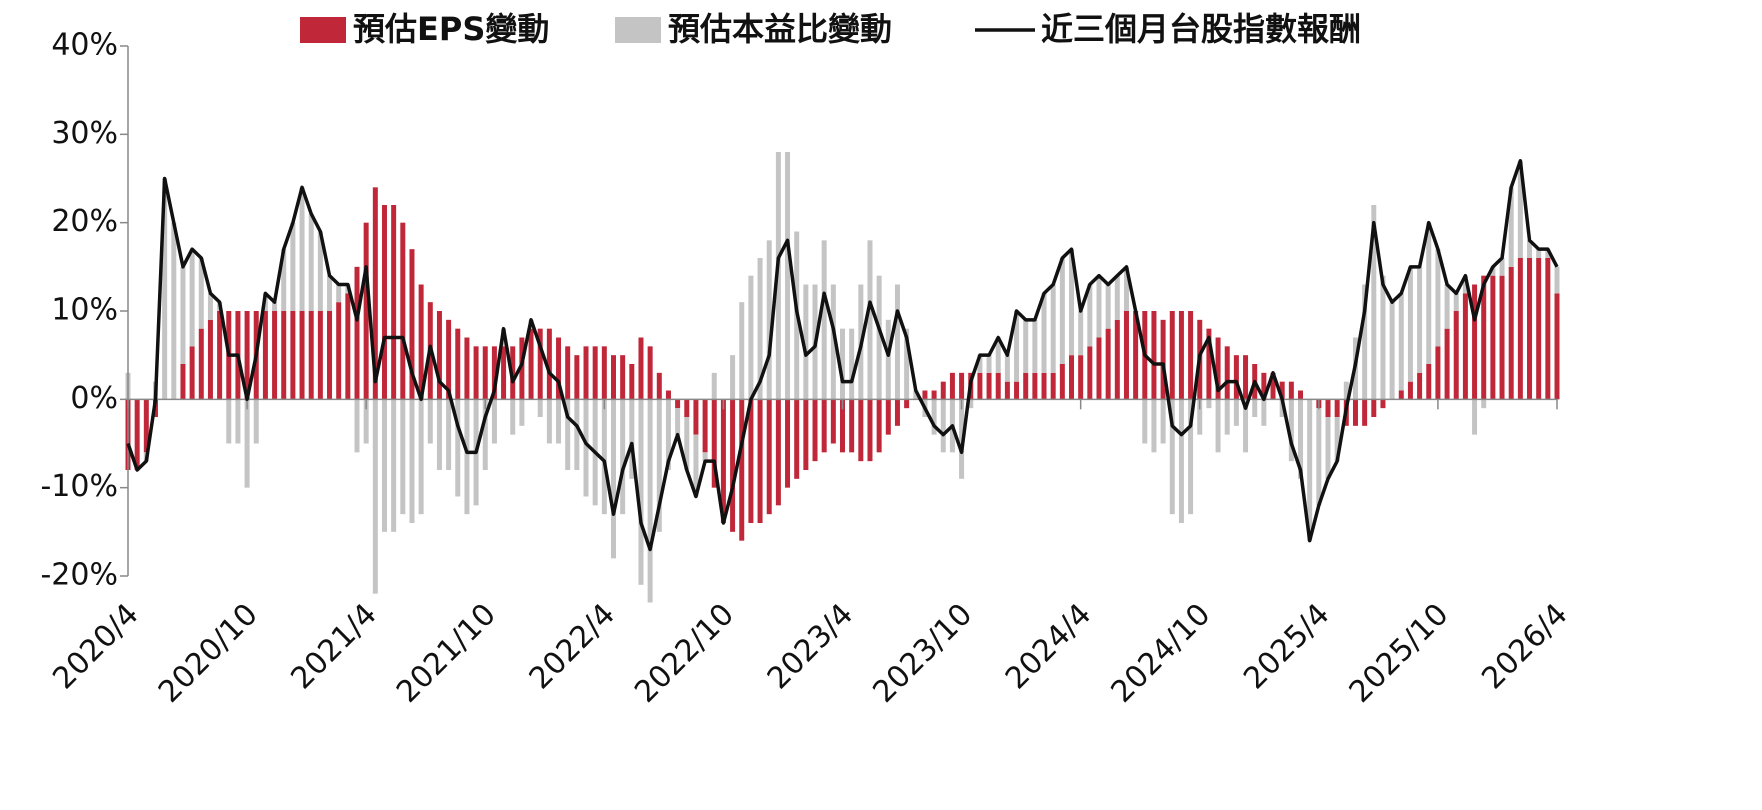 The width and height of the screenshot is (1762, 810). What do you see at coordinates (84, 310) in the screenshot?
I see `y-tick-label: 10%` at bounding box center [84, 310].